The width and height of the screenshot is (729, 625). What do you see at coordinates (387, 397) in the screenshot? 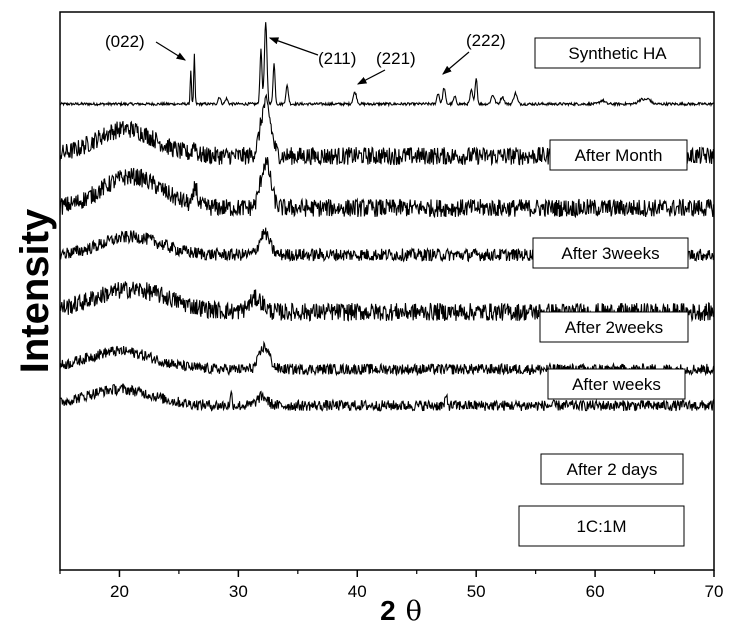
I see `trace-1c-1m` at bounding box center [387, 397].